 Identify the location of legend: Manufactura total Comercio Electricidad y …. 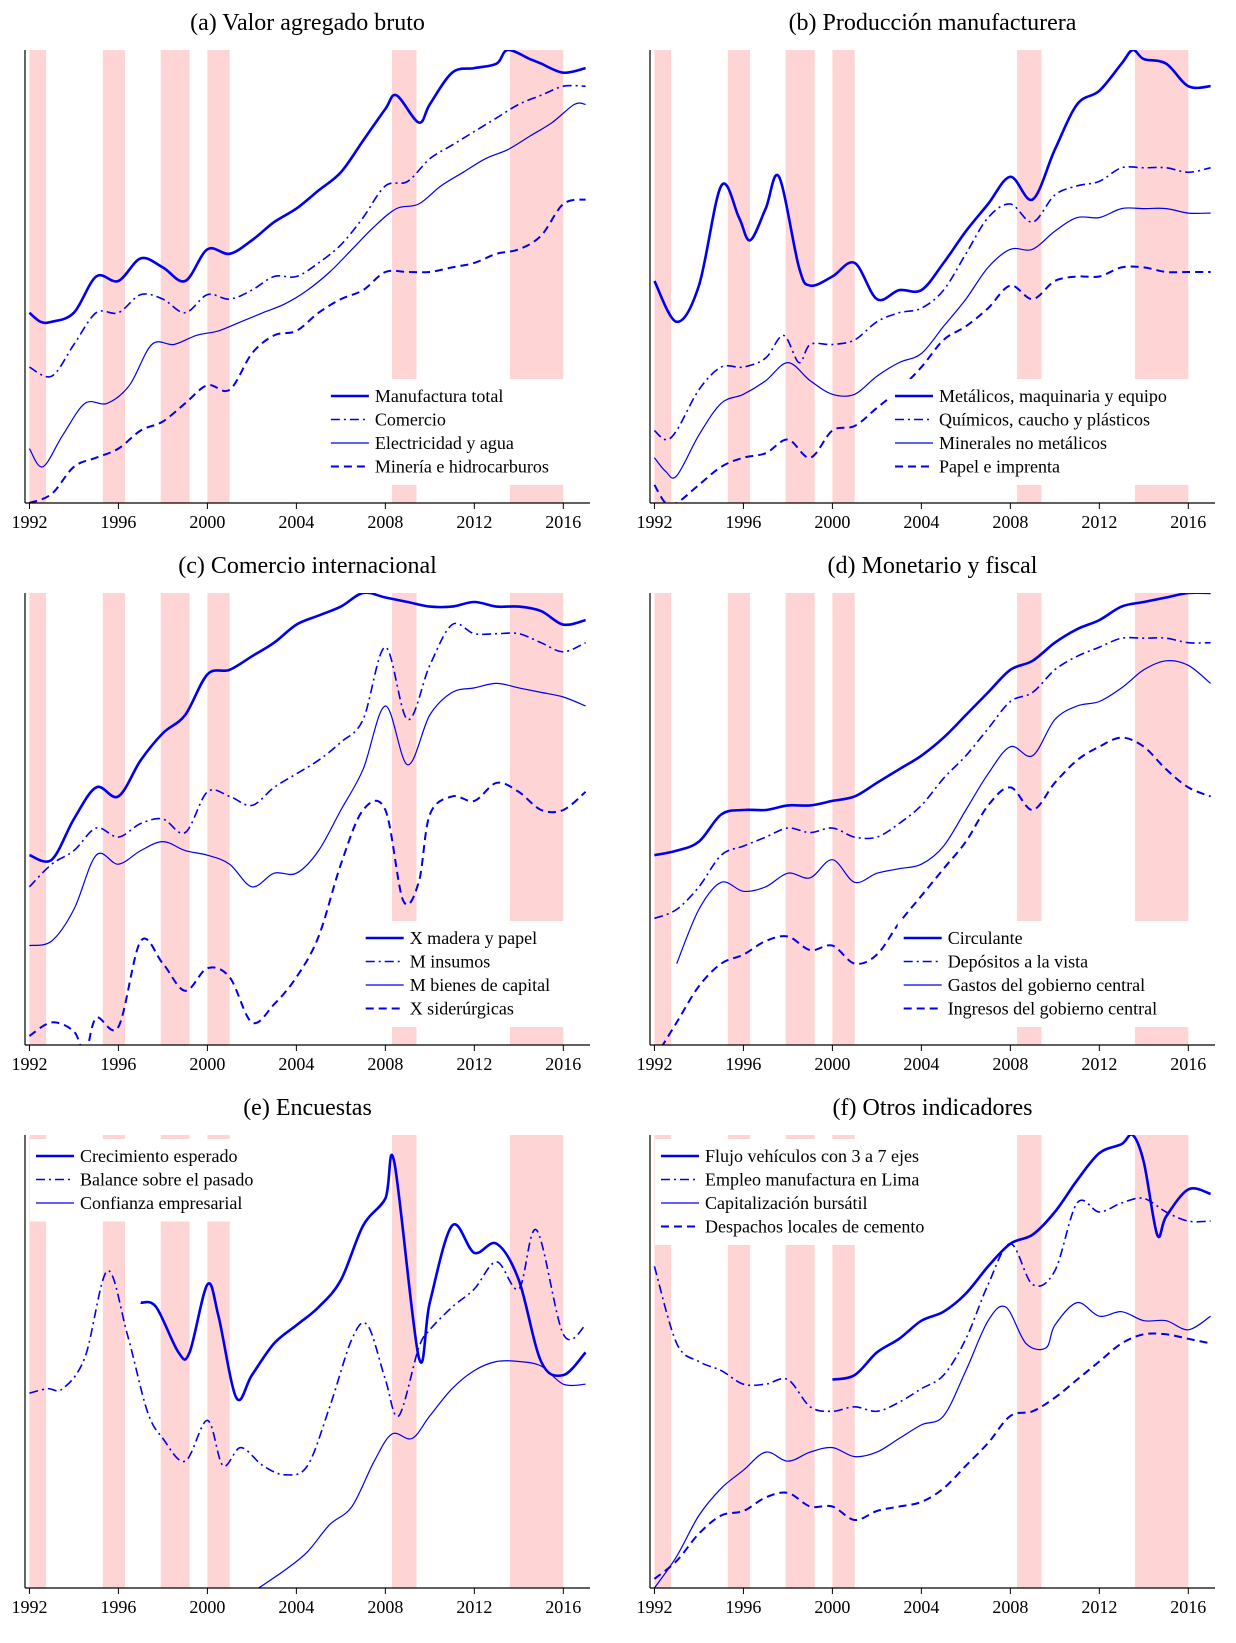
(454, 432).